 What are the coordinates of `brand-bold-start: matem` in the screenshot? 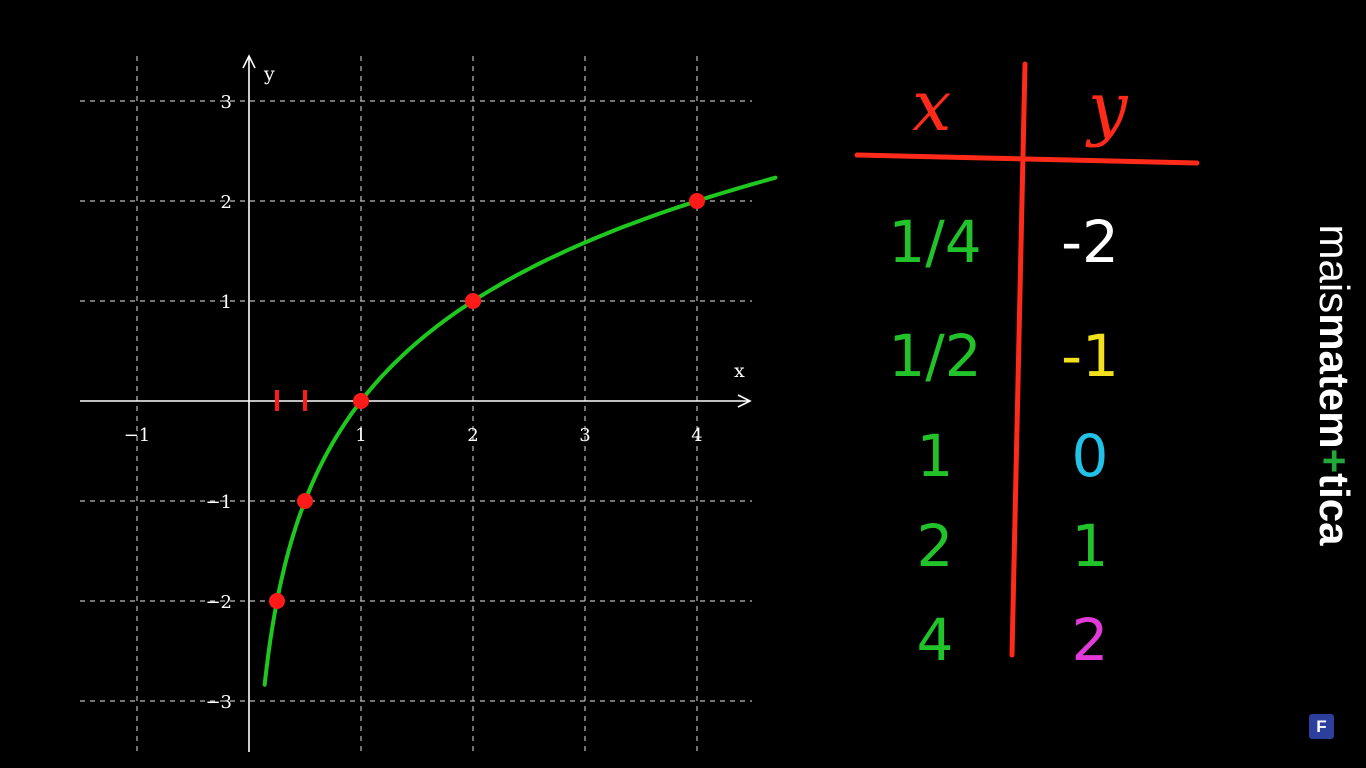 It's located at (1334, 381).